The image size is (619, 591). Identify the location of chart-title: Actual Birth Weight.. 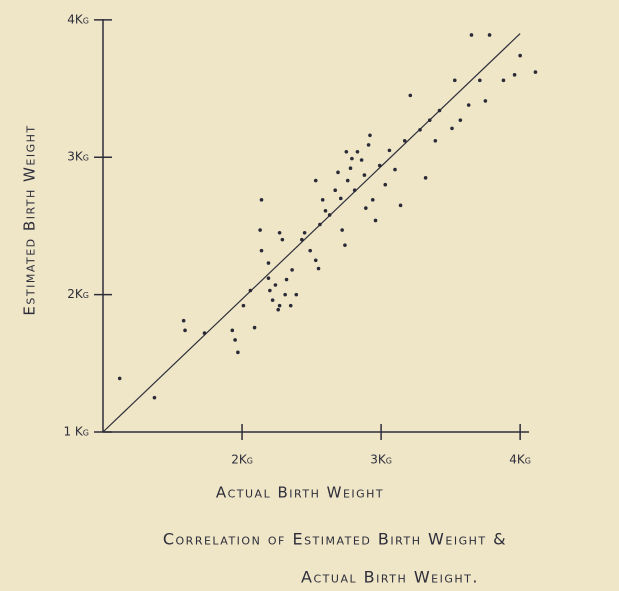
(390, 577).